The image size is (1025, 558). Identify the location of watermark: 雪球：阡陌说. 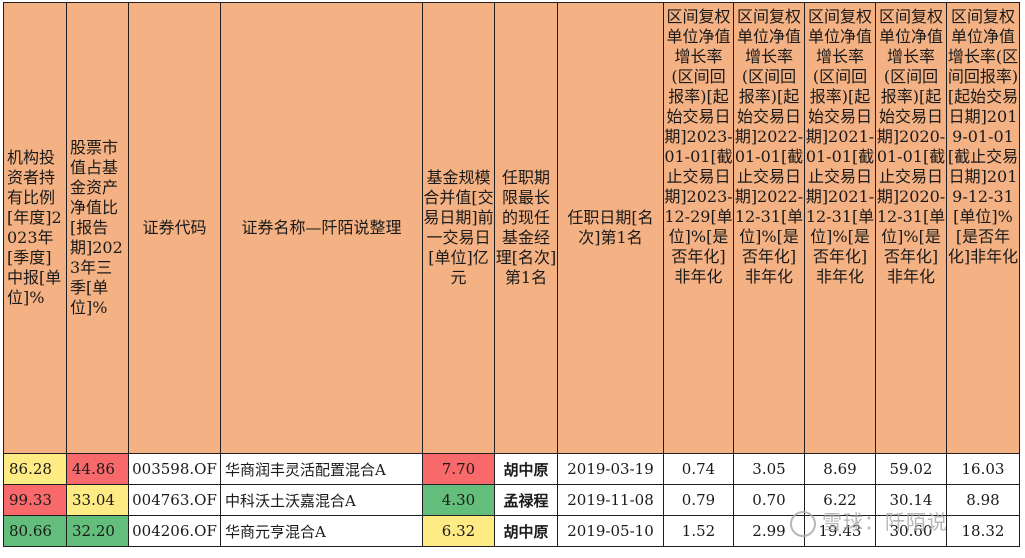
(869, 521).